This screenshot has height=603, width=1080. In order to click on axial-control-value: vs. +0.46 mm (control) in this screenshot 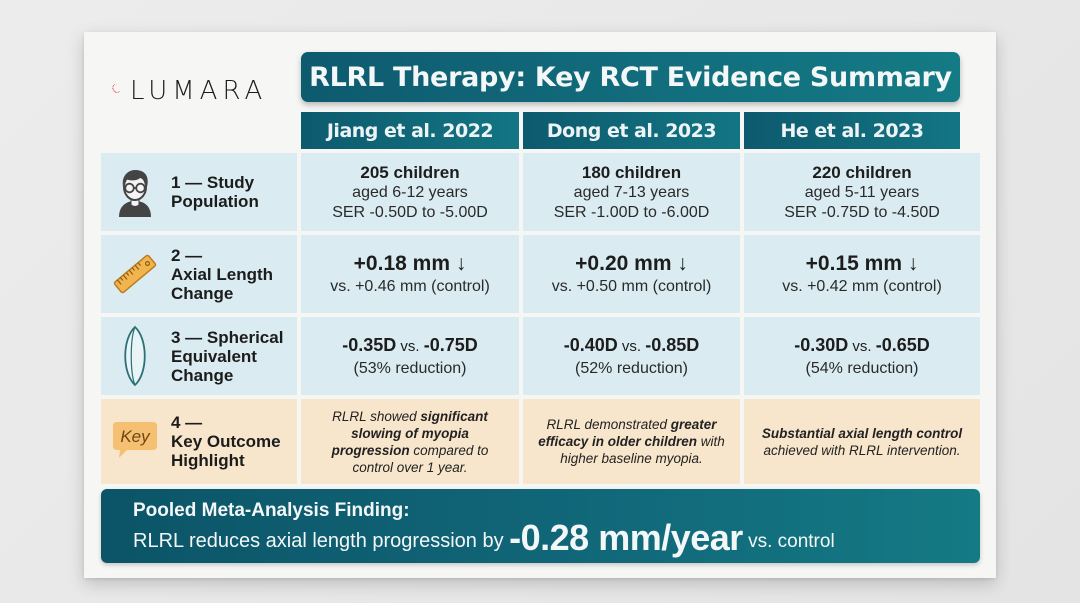, I will do `click(410, 286)`.